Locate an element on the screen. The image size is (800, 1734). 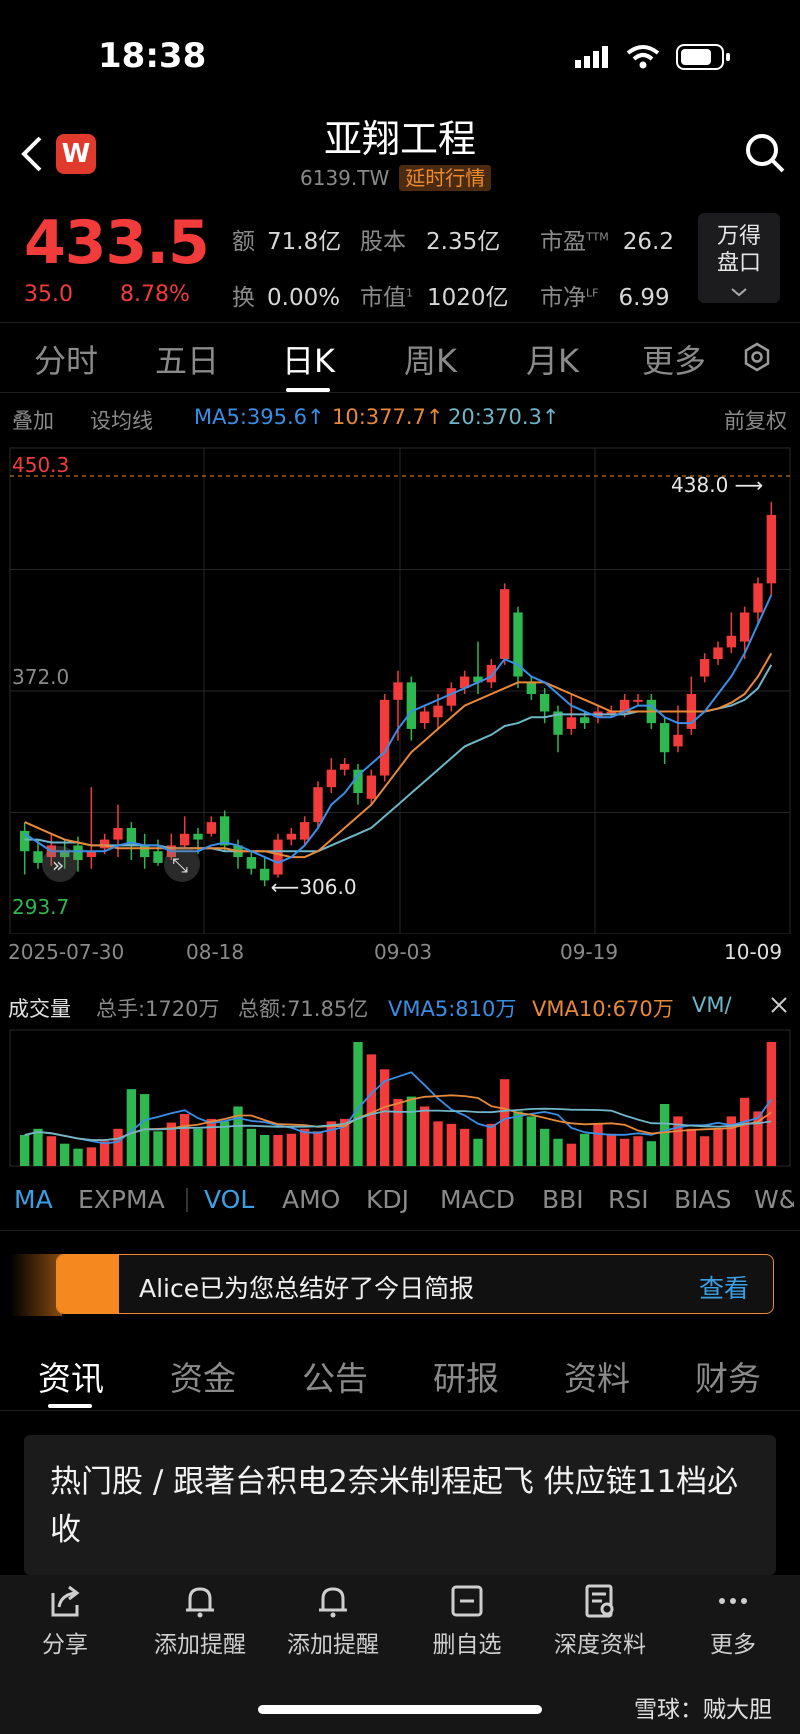
search-icon is located at coordinates (765, 155).